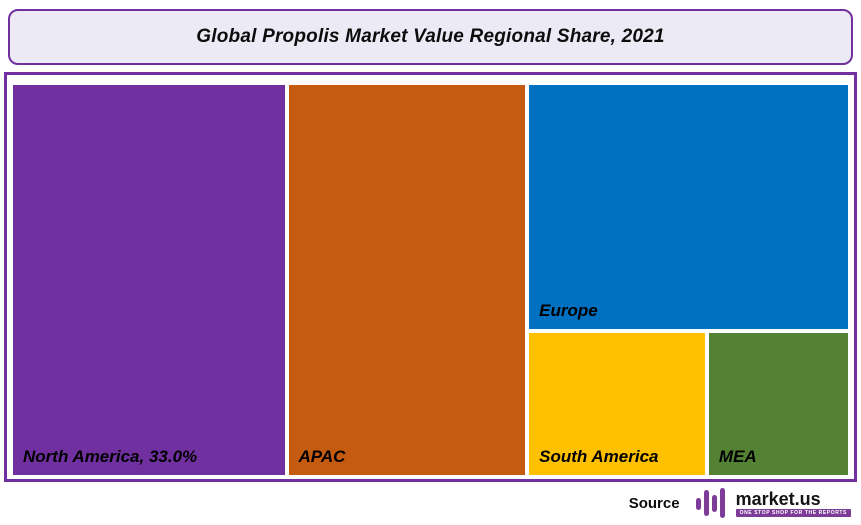 This screenshot has height=525, width=861. What do you see at coordinates (617, 403) in the screenshot?
I see `treemap-tile-south-america: South America` at bounding box center [617, 403].